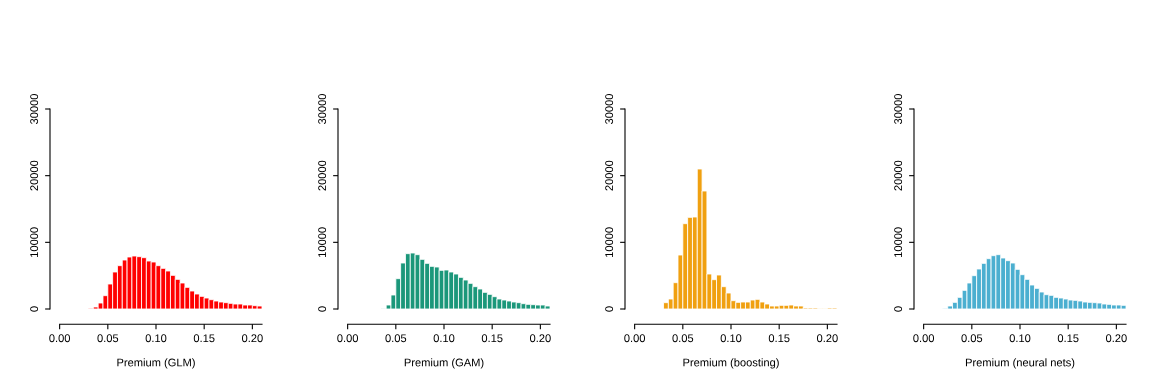  I want to click on x-axis-title: Premium (GLM), so click(156, 363).